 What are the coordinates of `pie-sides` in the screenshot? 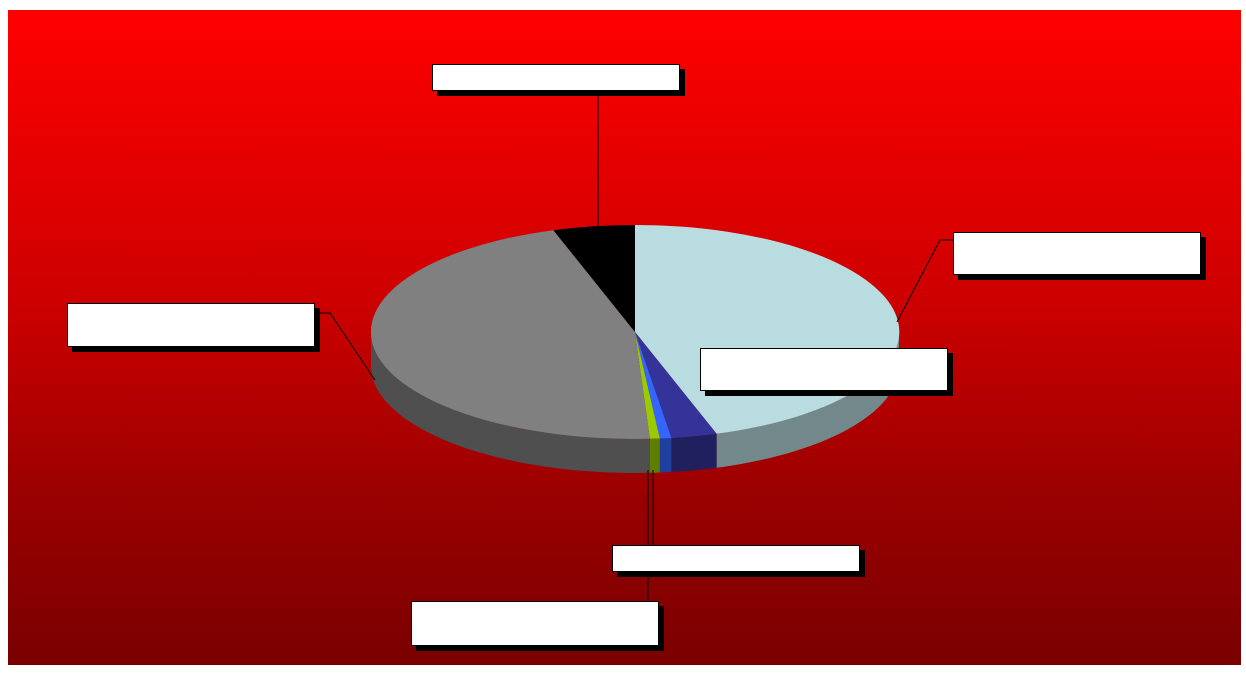 It's located at (635, 402).